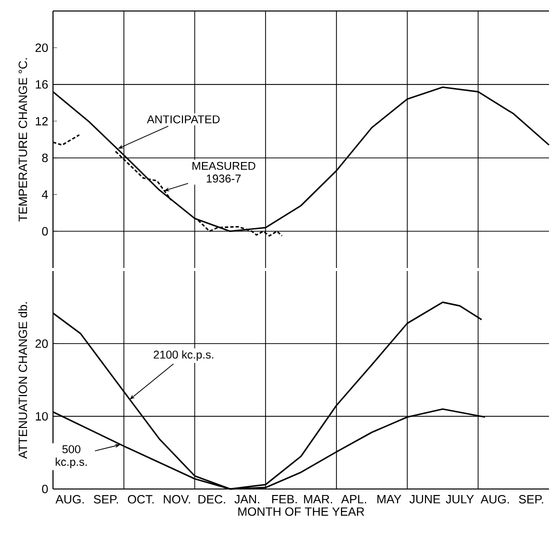 The height and width of the screenshot is (539, 550). Describe the element at coordinates (177, 499) in the screenshot. I see `x-tick-label: NOV.` at that location.